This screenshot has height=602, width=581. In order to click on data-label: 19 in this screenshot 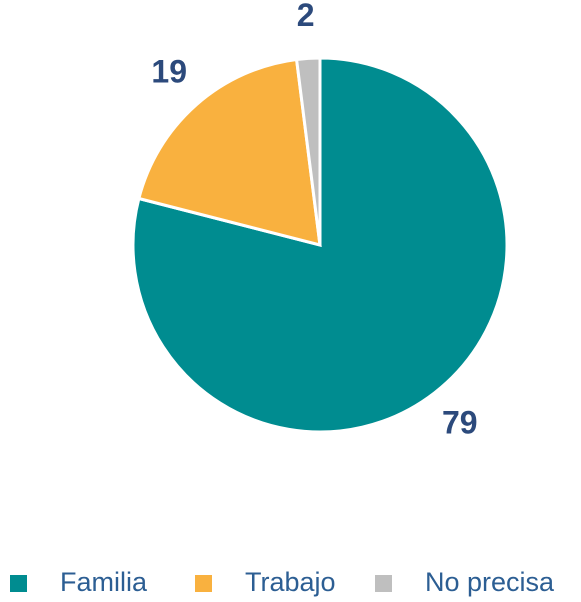, I will do `click(169, 71)`.